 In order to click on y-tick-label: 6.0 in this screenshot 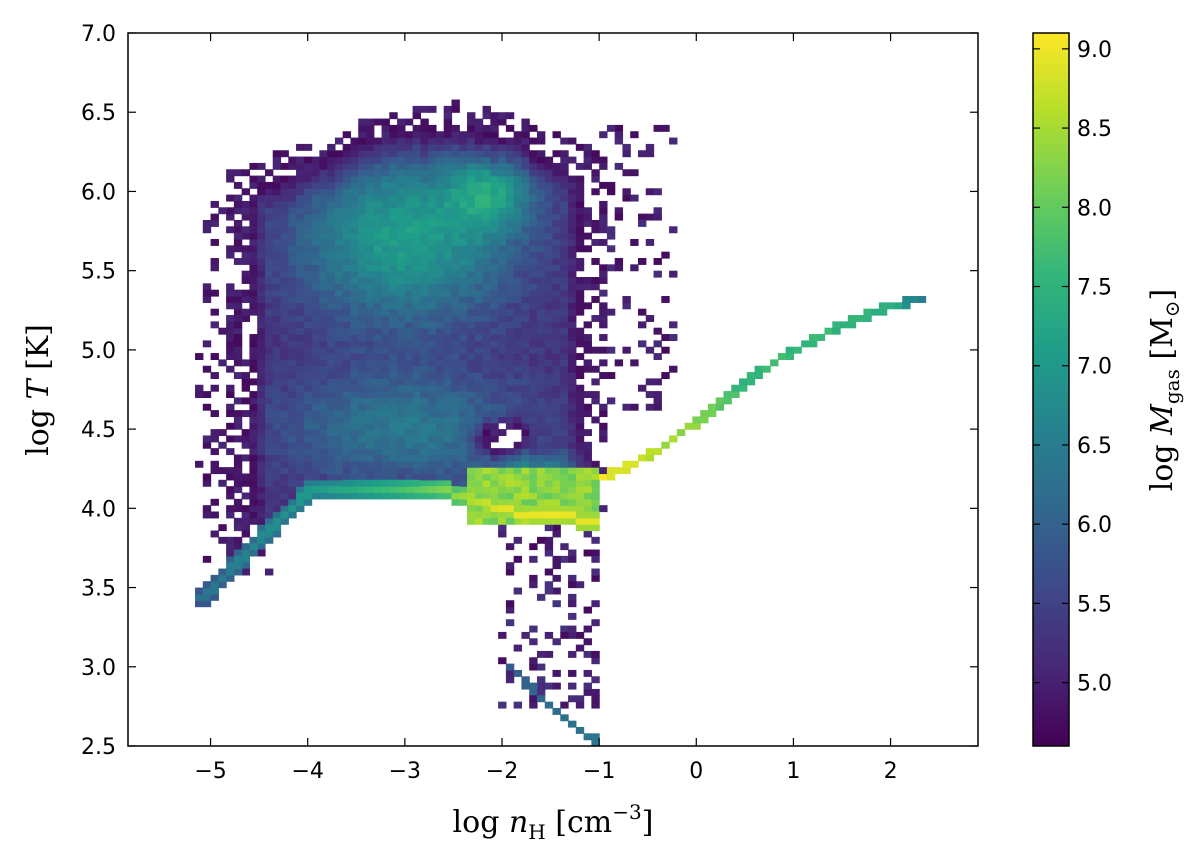, I will do `click(98, 192)`.